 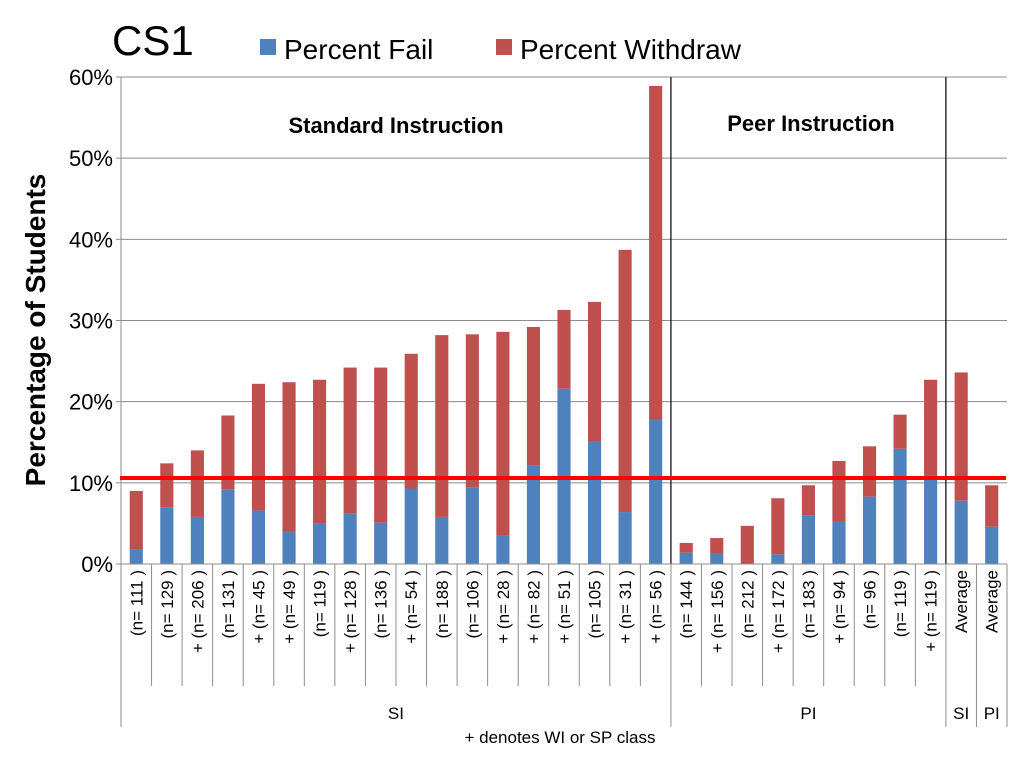 I want to click on category-label: + (n= 119 ), so click(x=931, y=611).